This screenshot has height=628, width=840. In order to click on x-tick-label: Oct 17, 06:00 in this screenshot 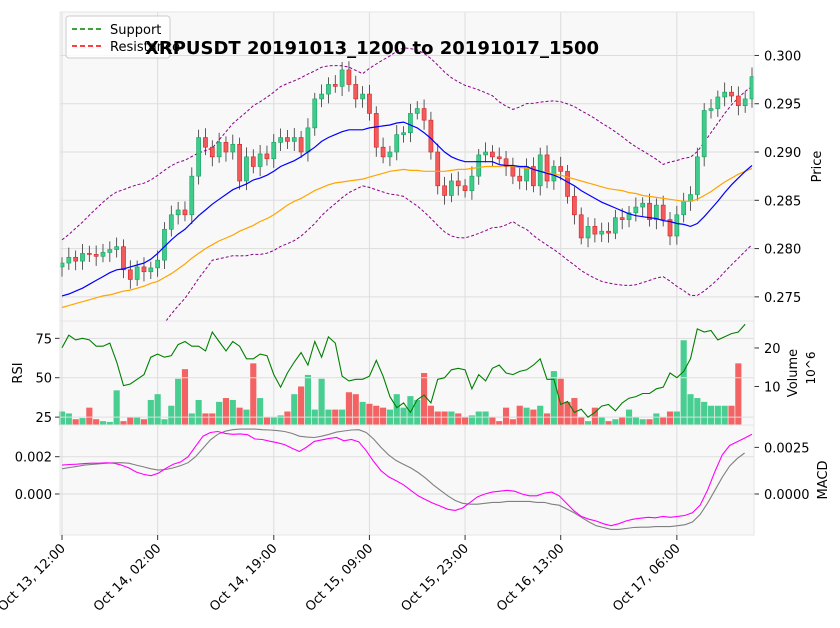, I will do `click(646, 577)`.